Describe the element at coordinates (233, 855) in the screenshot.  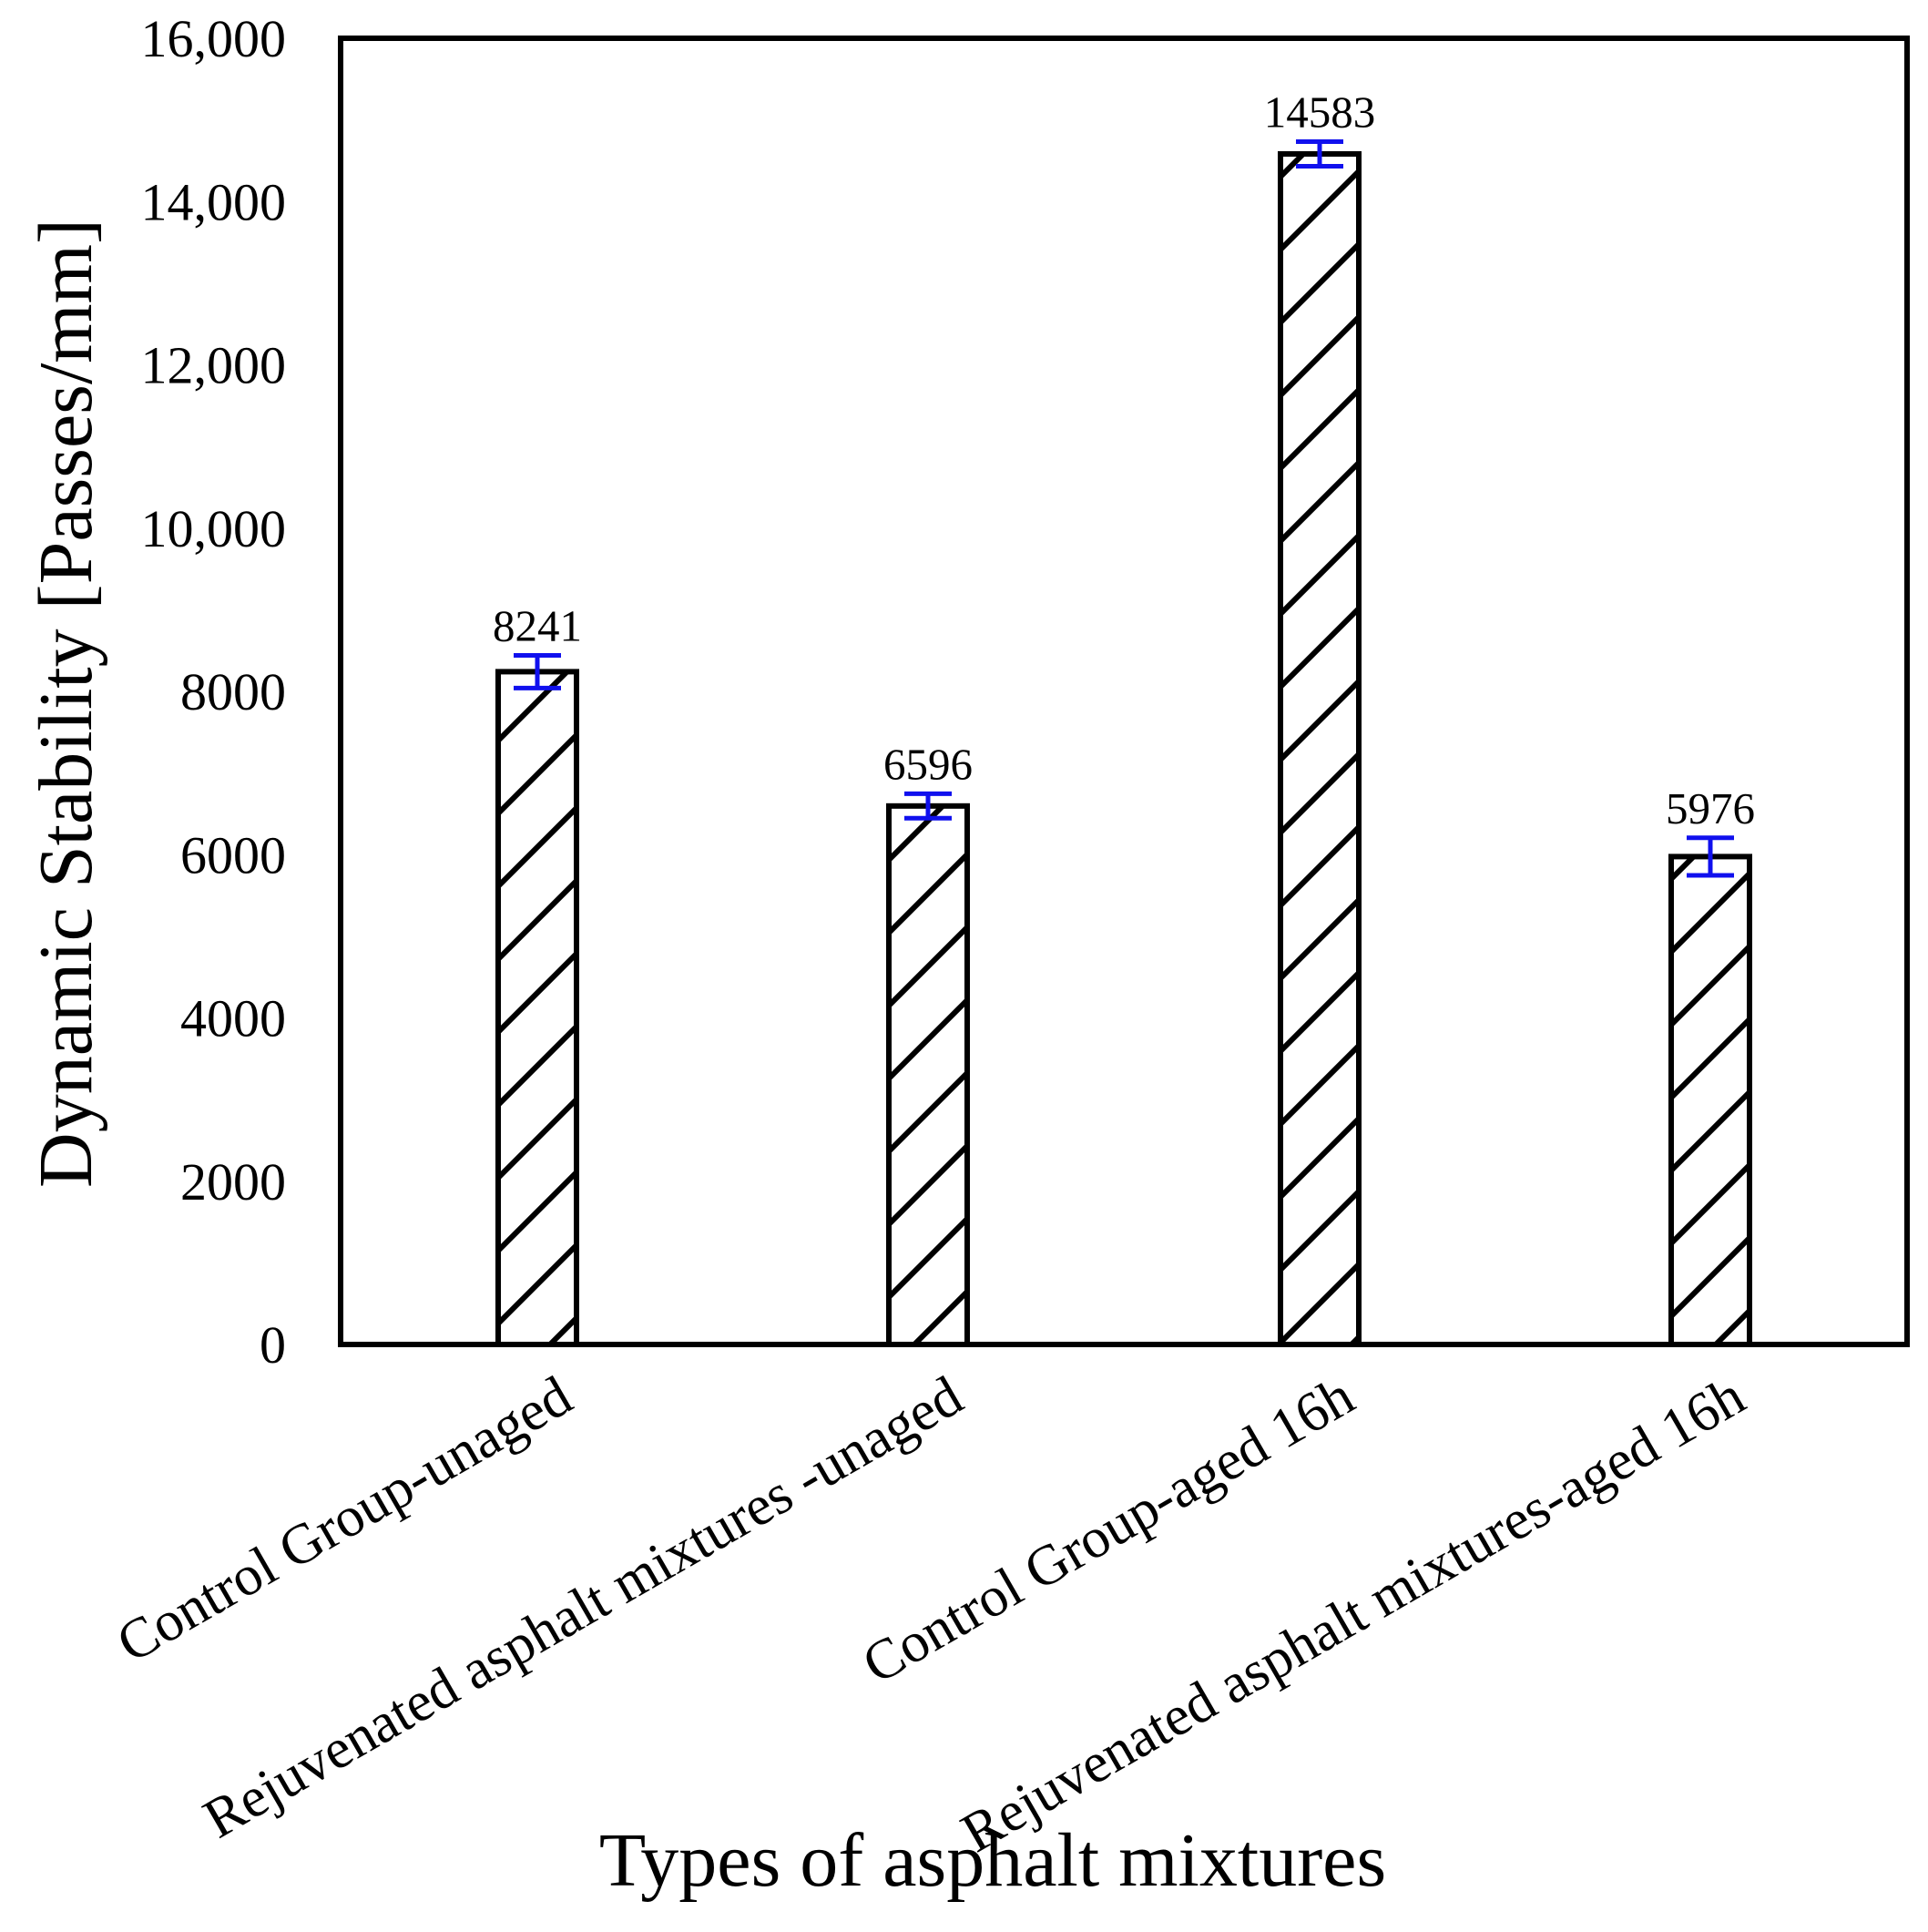
I see `y-tick-label: 6000` at that location.